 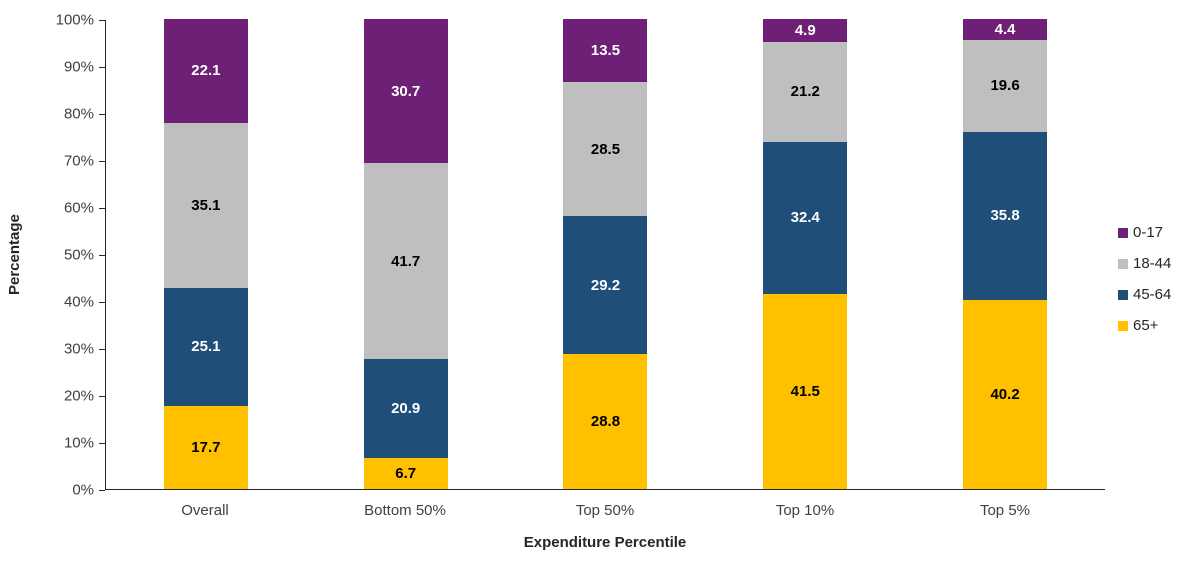 I want to click on legend-label: 18-44, so click(x=1152, y=263).